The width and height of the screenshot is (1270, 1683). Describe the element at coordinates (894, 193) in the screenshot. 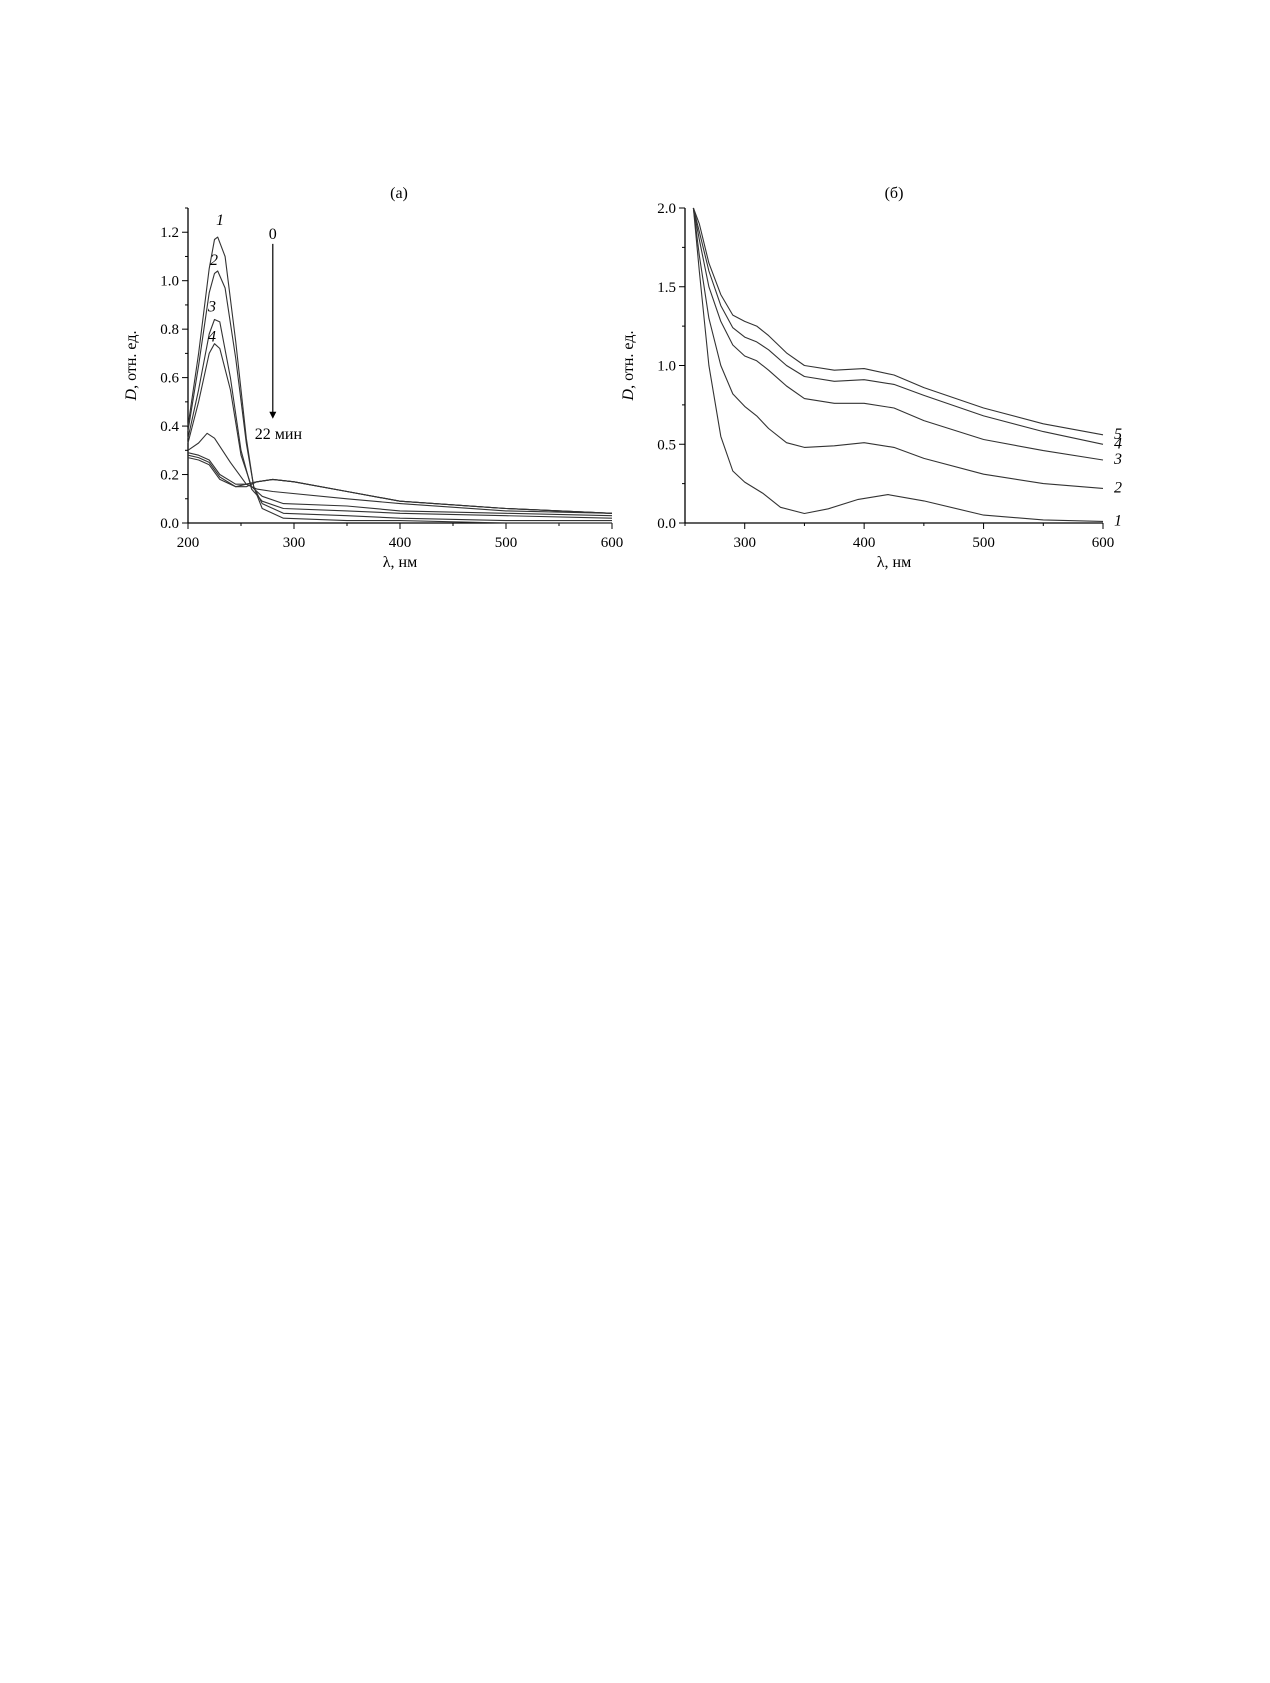

I see `panel-label: (б)` at that location.